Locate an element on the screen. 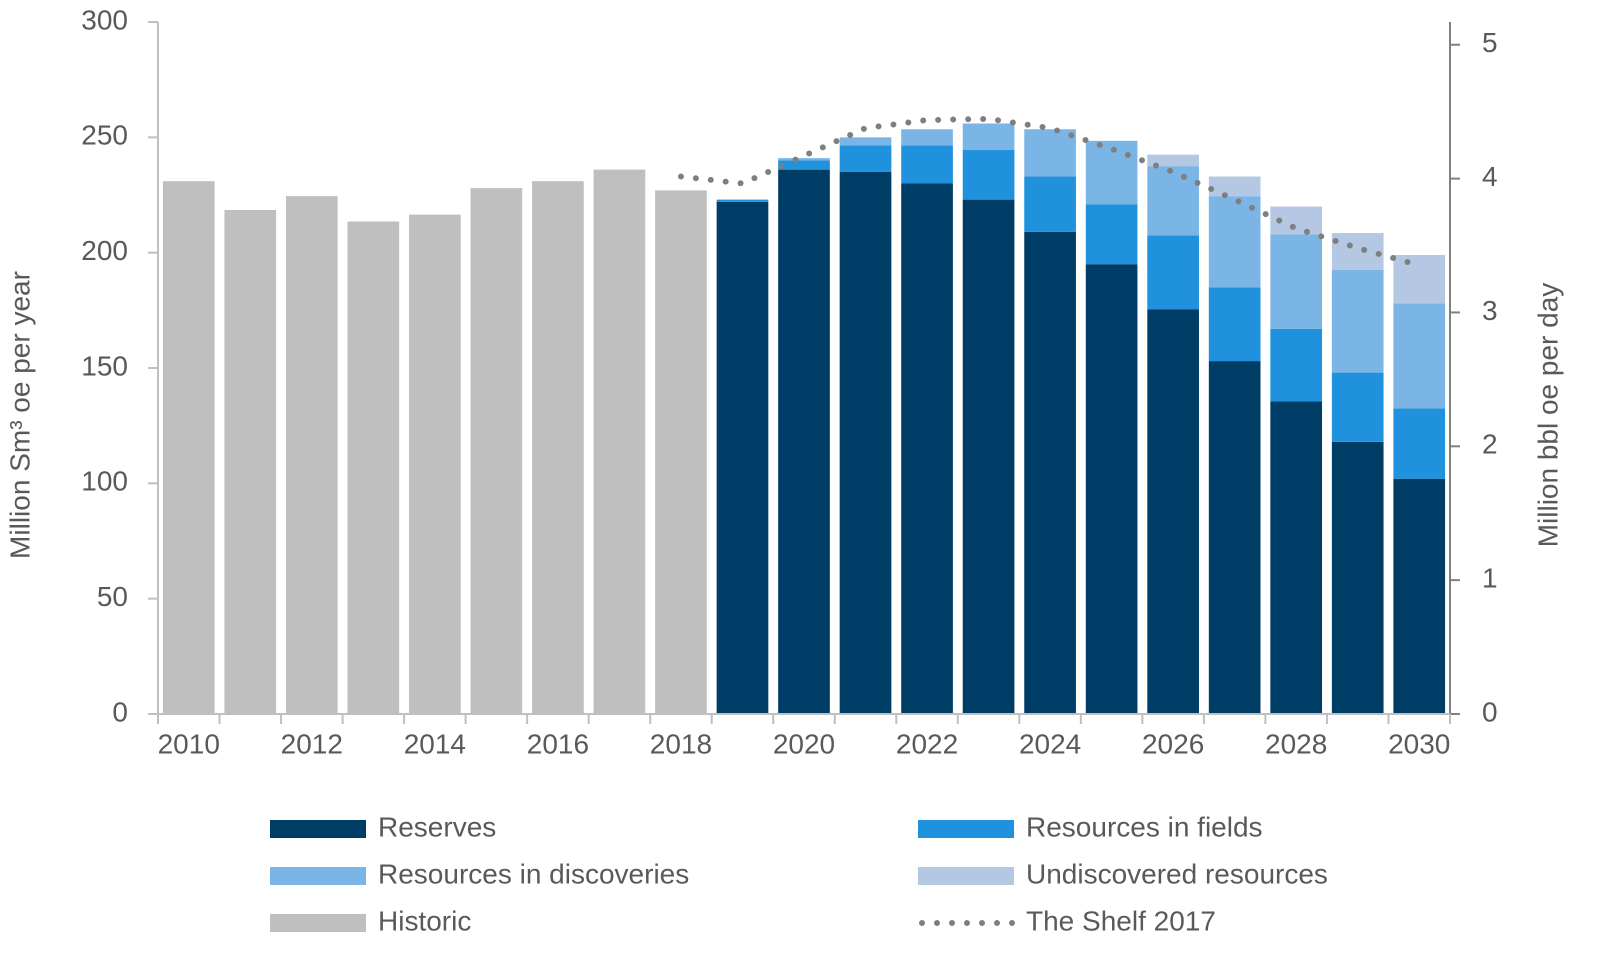  y-tick-label: 100 is located at coordinates (104, 481).